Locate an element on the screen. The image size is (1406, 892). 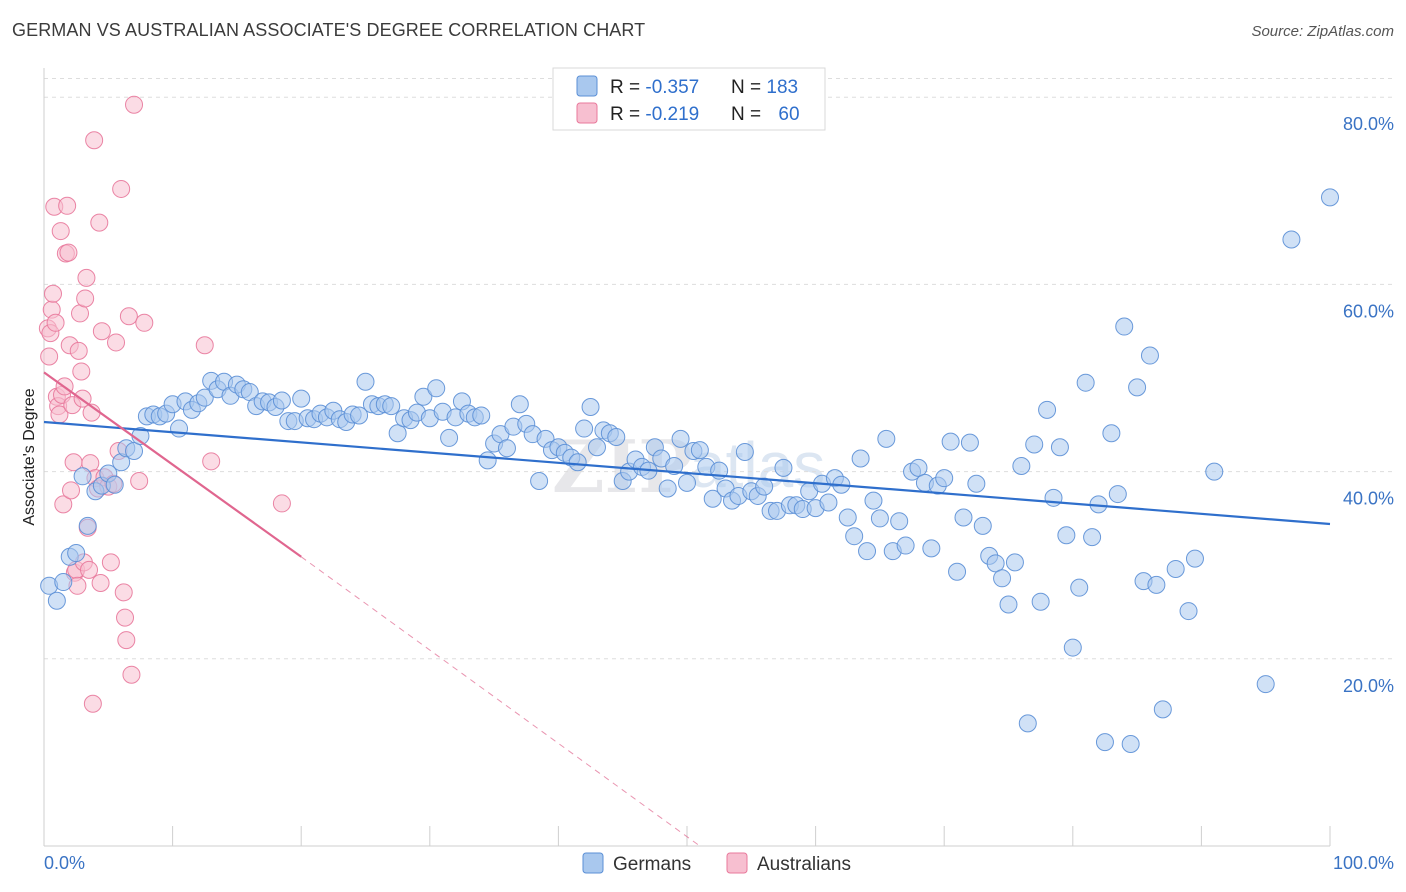
legend-australians-r-label: R = is located at coordinates (627, 114).